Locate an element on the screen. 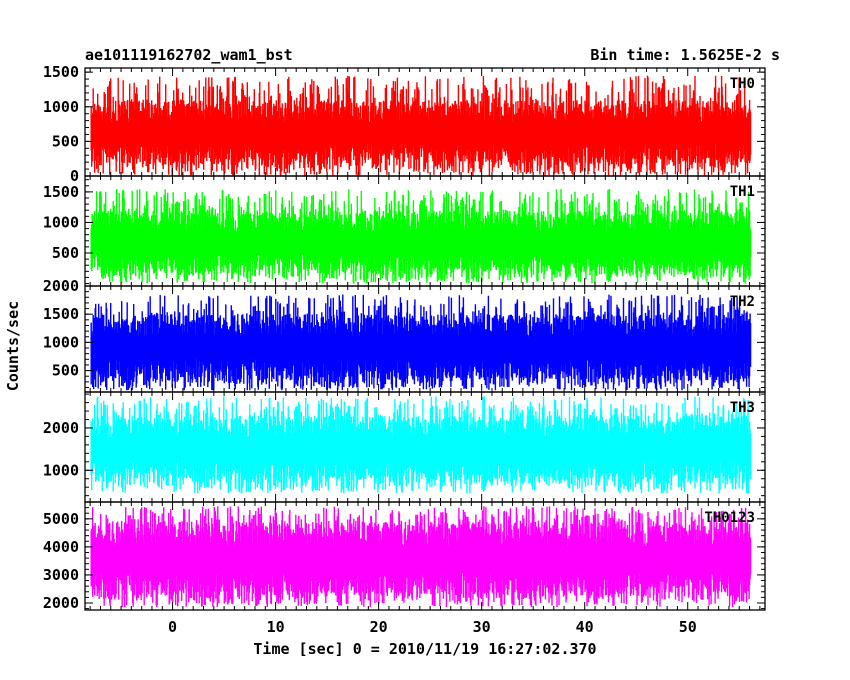 The height and width of the screenshot is (680, 850). panel-label-th0123: TH0123 is located at coordinates (729, 518).